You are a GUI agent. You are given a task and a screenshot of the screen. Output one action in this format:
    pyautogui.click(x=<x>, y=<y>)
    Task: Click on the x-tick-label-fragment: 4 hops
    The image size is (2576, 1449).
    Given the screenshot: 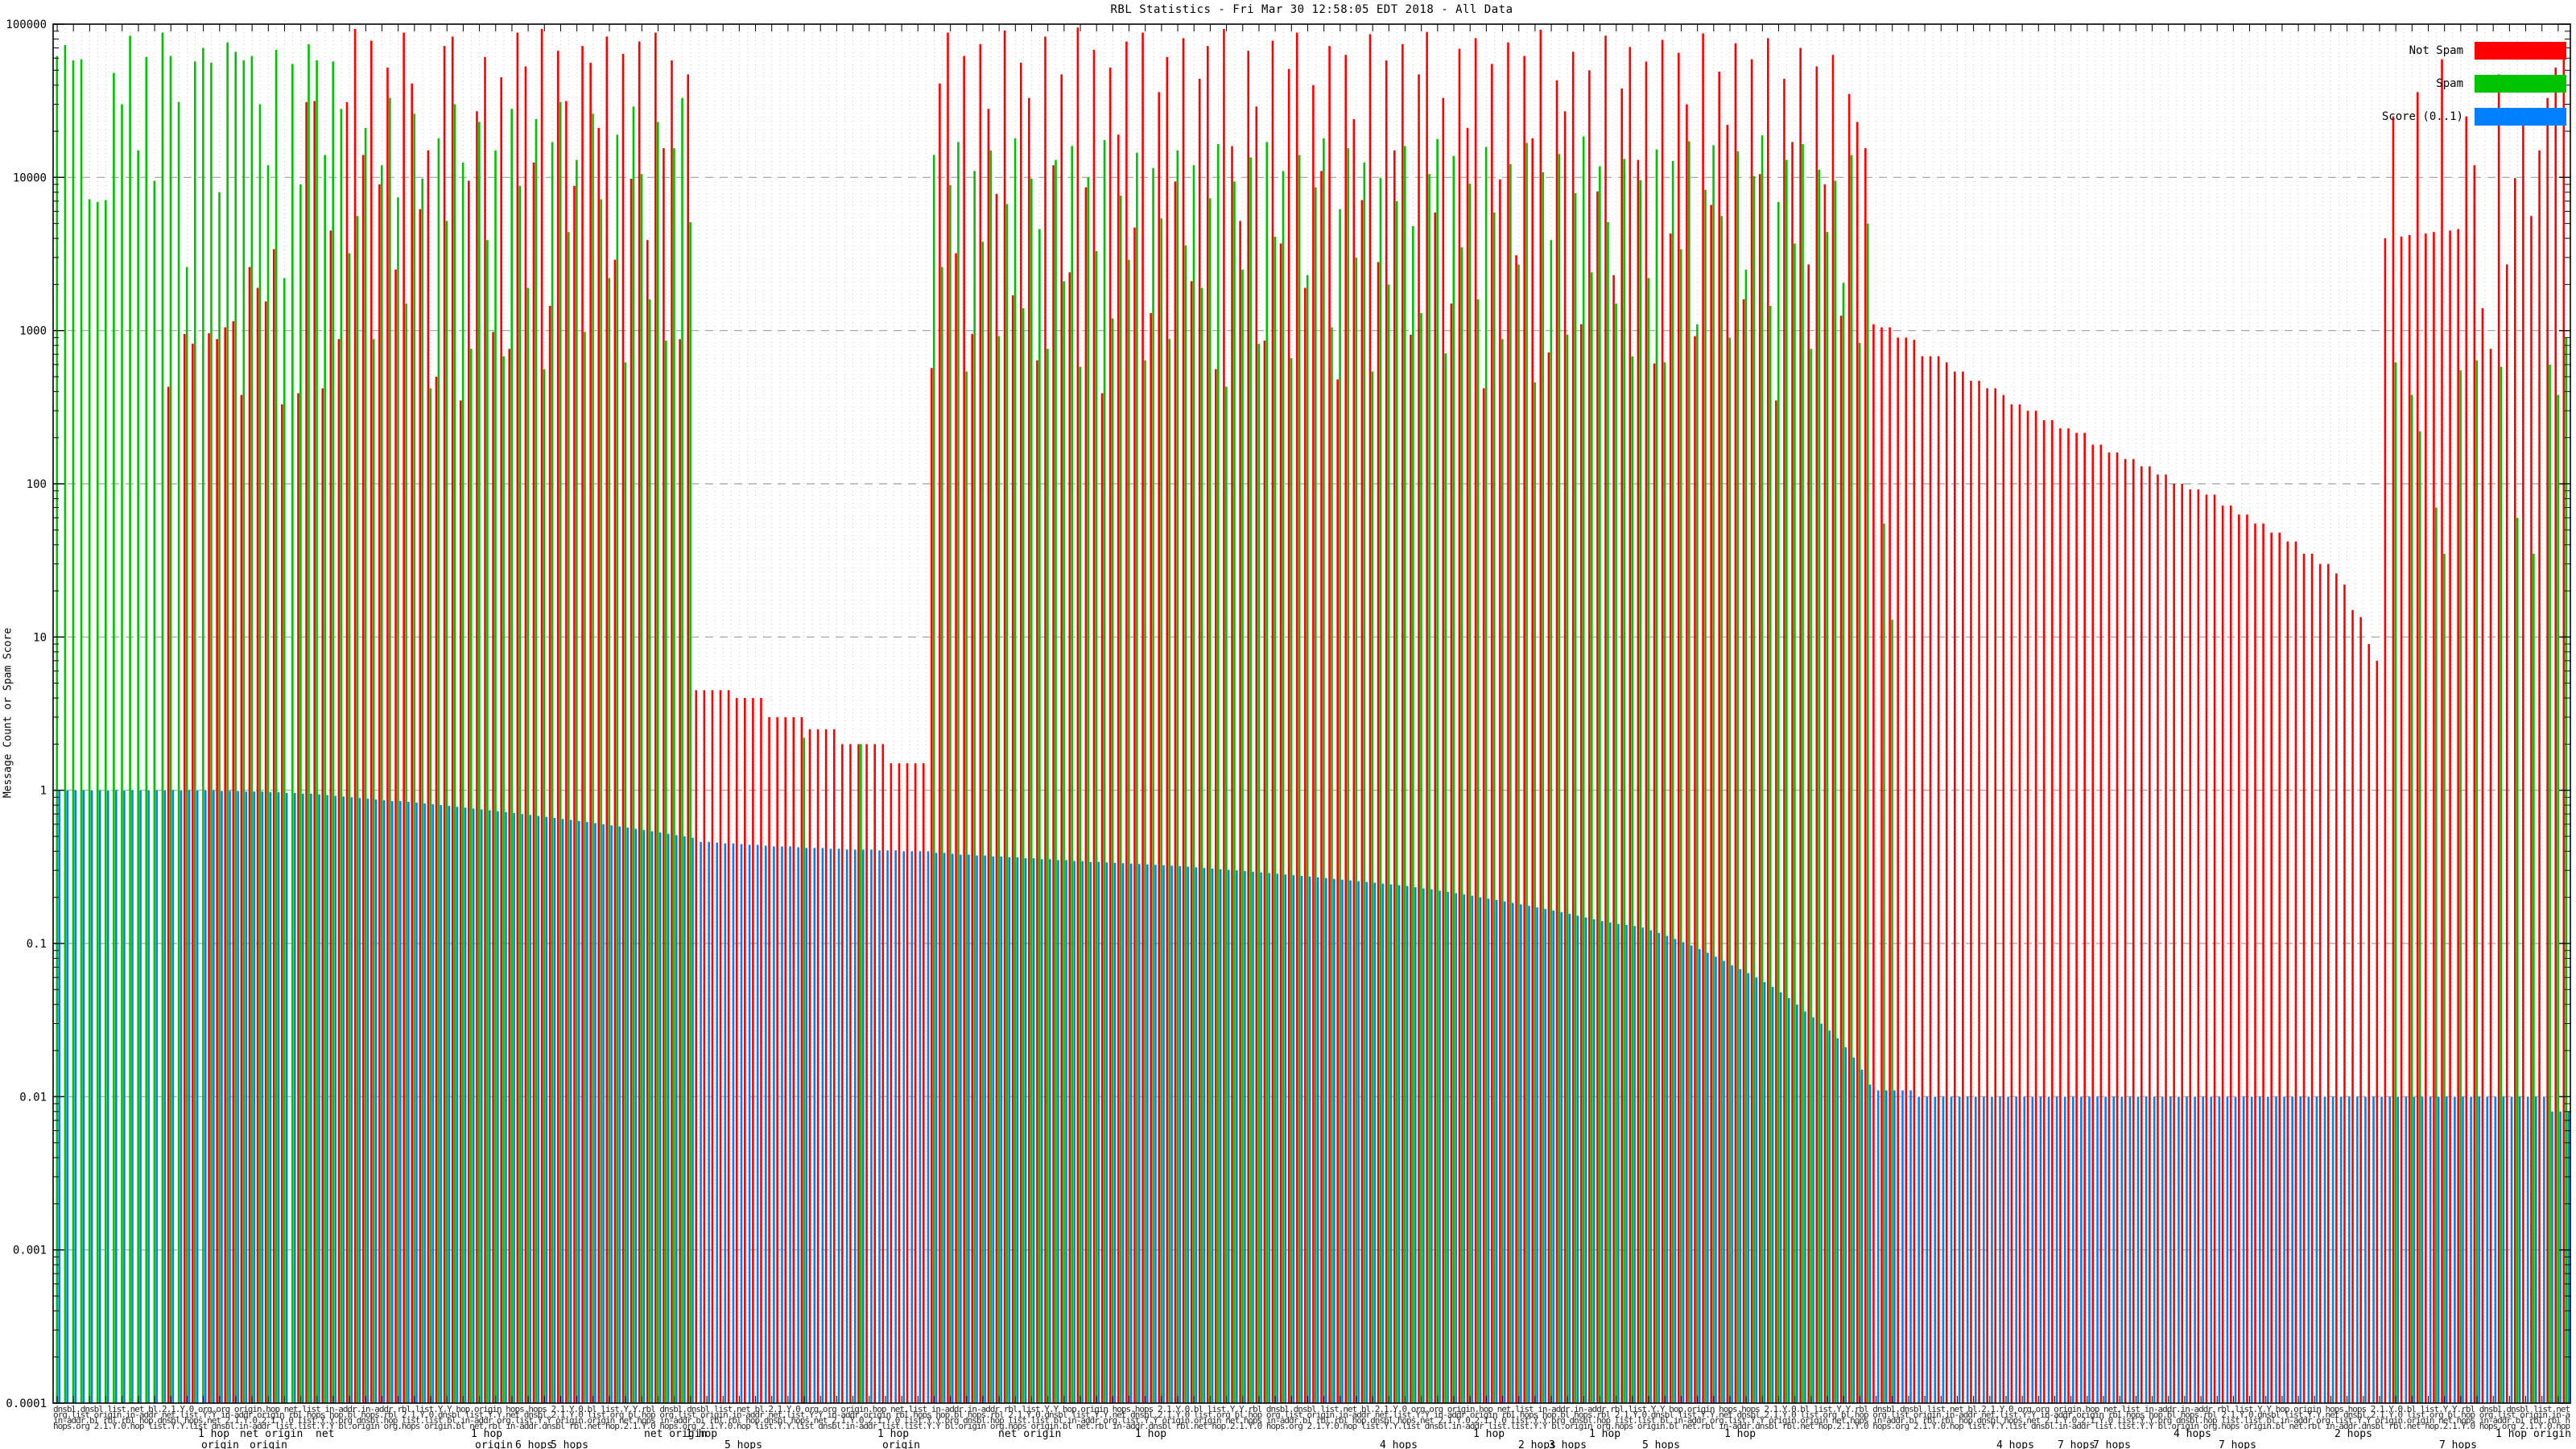 What is the action you would take?
    pyautogui.click(x=2015, y=1444)
    